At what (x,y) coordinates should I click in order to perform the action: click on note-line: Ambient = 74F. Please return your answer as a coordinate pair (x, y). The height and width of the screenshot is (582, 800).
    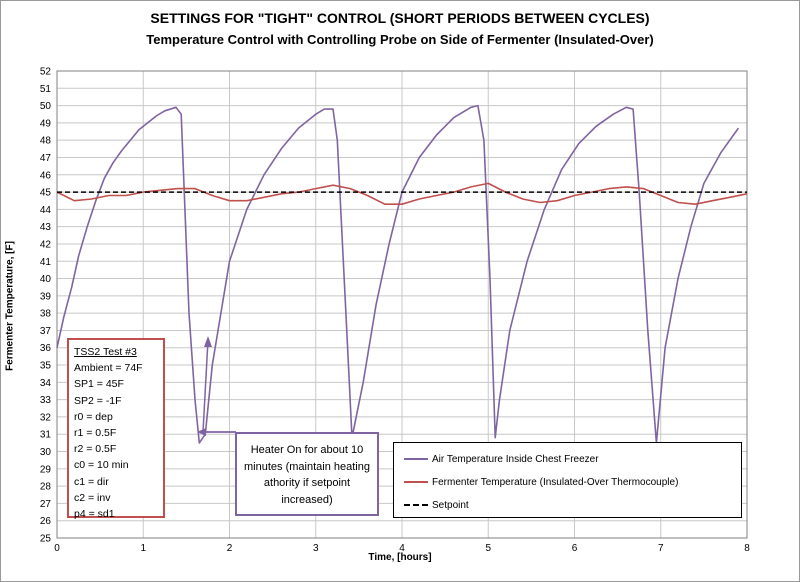
    Looking at the image, I should click on (108, 368).